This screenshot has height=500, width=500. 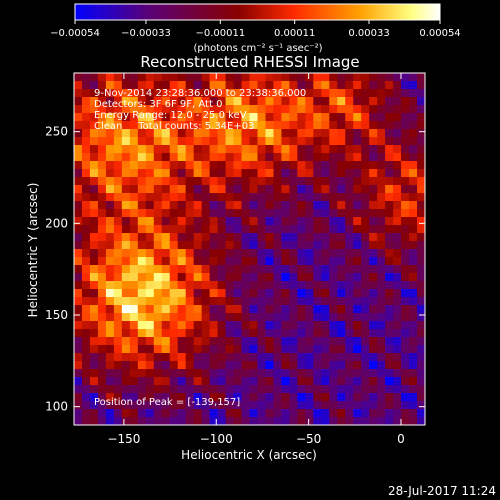 What do you see at coordinates (33, 250) in the screenshot?
I see `y-axis-label: Heliocentric Y (arcsec)` at bounding box center [33, 250].